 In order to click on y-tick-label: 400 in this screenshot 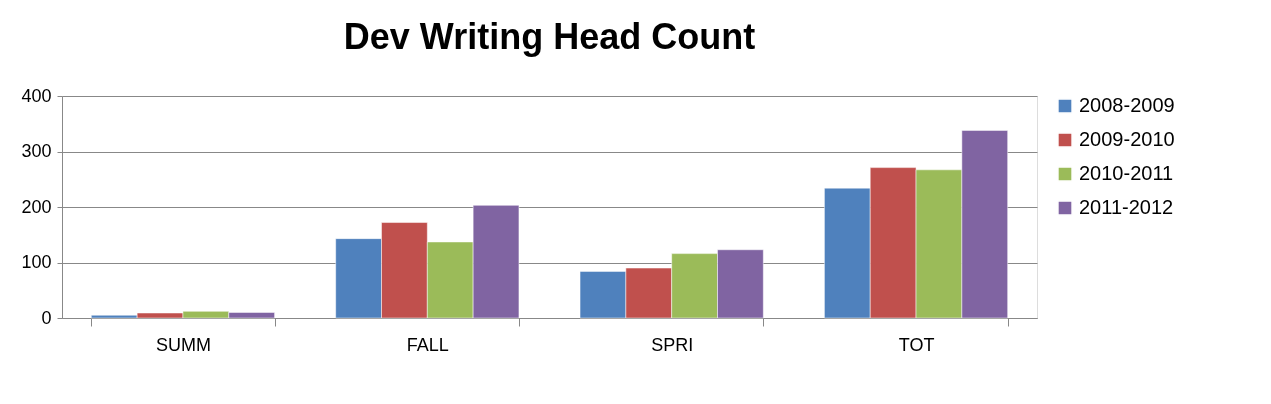, I will do `click(36, 95)`.